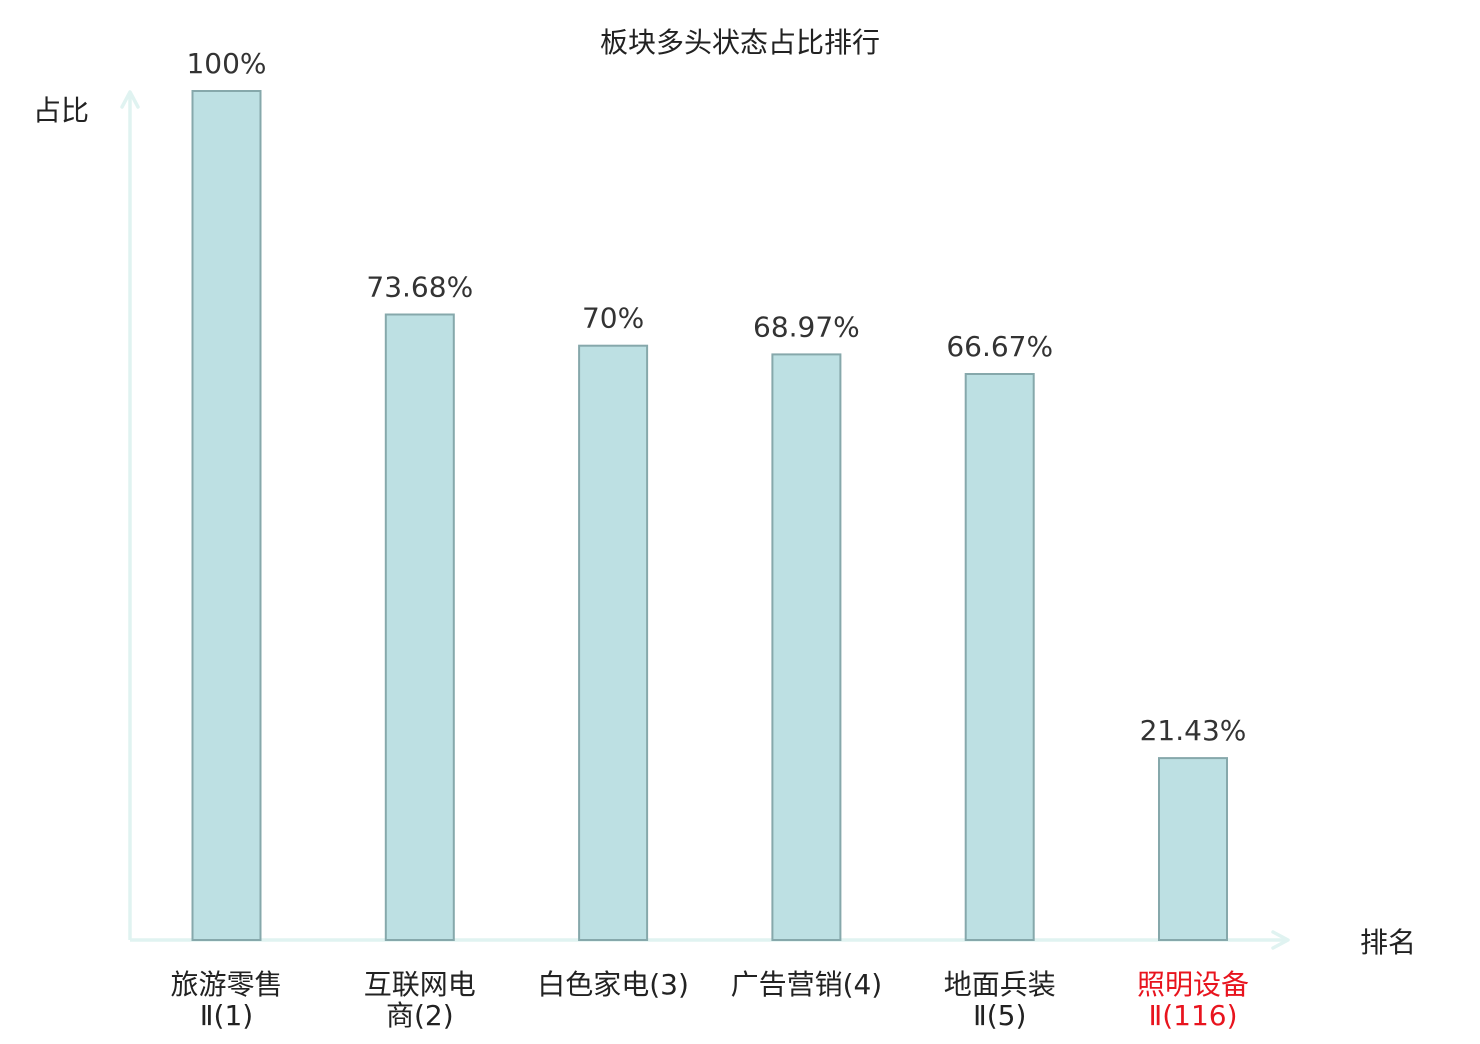 The width and height of the screenshot is (1480, 1044). Describe the element at coordinates (420, 984) in the screenshot. I see `category-label-2-line-1: 互联网电` at that location.